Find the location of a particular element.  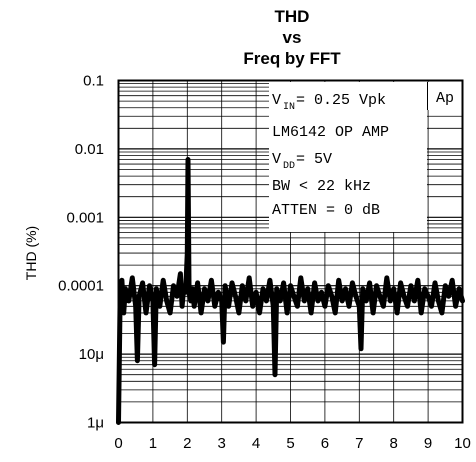

annotation-part: LM6142 OP AMP is located at coordinates (330, 132).